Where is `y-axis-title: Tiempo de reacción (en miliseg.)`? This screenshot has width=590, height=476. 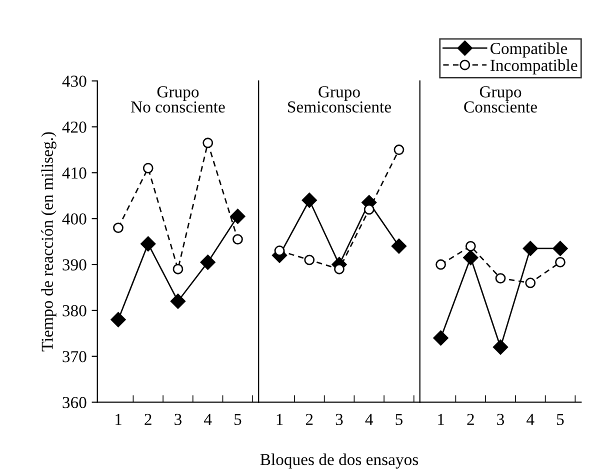
y-axis-title: Tiempo de reacción (en miliseg.) is located at coordinates (48, 242).